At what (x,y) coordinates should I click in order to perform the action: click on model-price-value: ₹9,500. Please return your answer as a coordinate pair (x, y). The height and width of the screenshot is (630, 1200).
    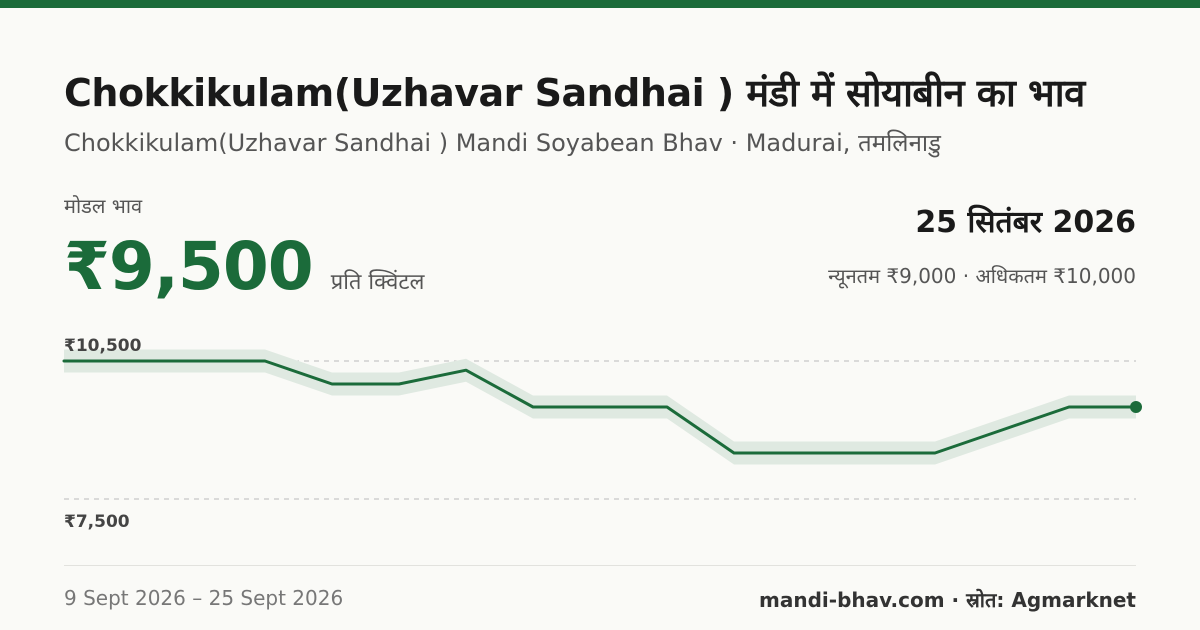
    Looking at the image, I should click on (189, 266).